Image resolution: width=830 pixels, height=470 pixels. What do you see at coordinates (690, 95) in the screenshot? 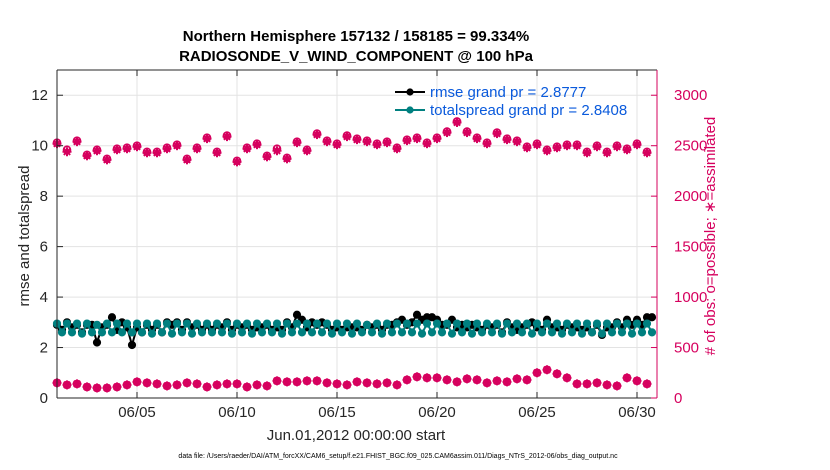
I see `y-right-tick-label: 3000` at bounding box center [690, 95].